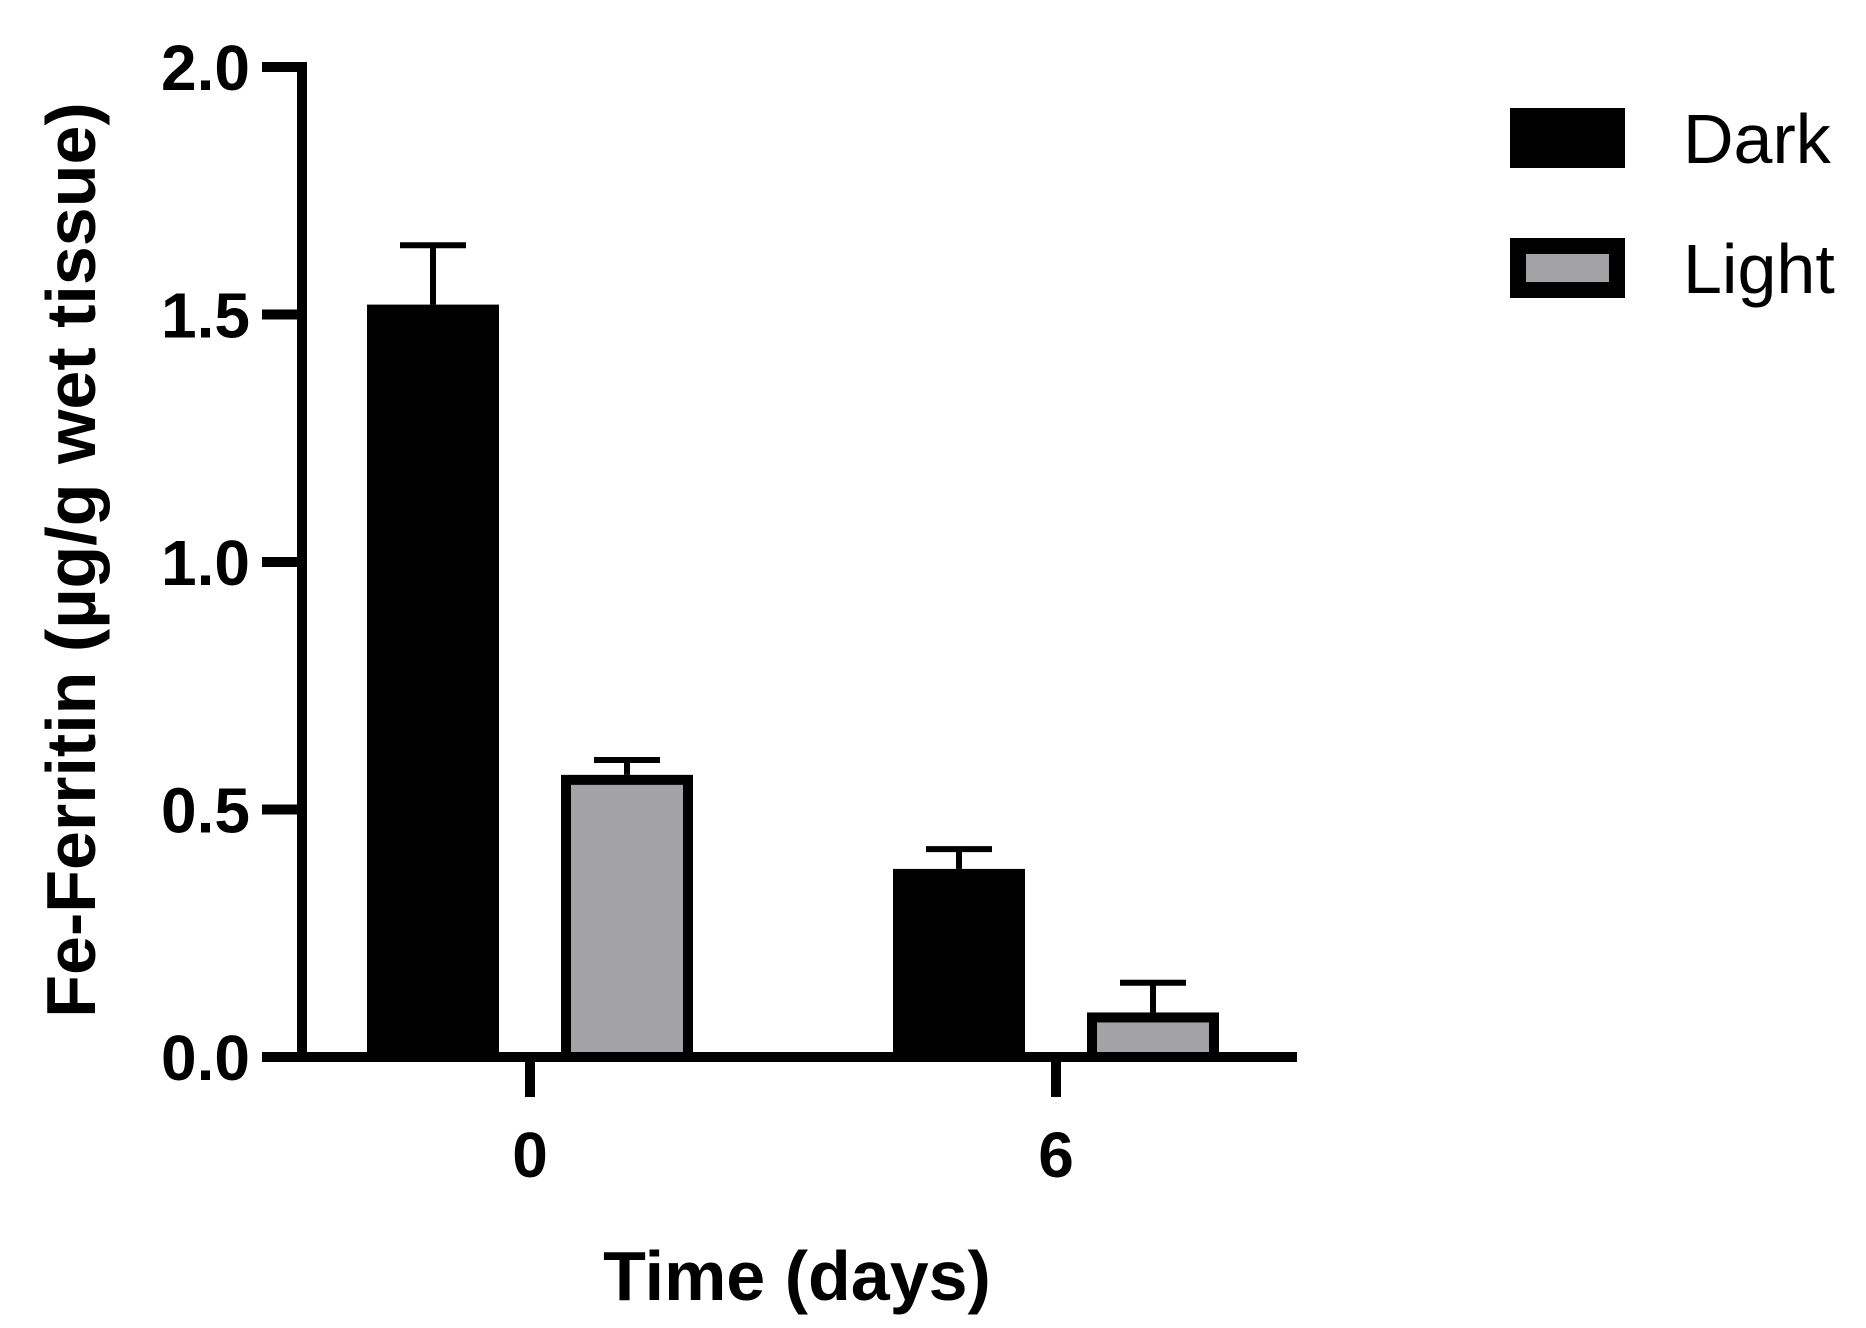 Image resolution: width=1866 pixels, height=1328 pixels. I want to click on legend: Dark Light, so click(1672, 204).